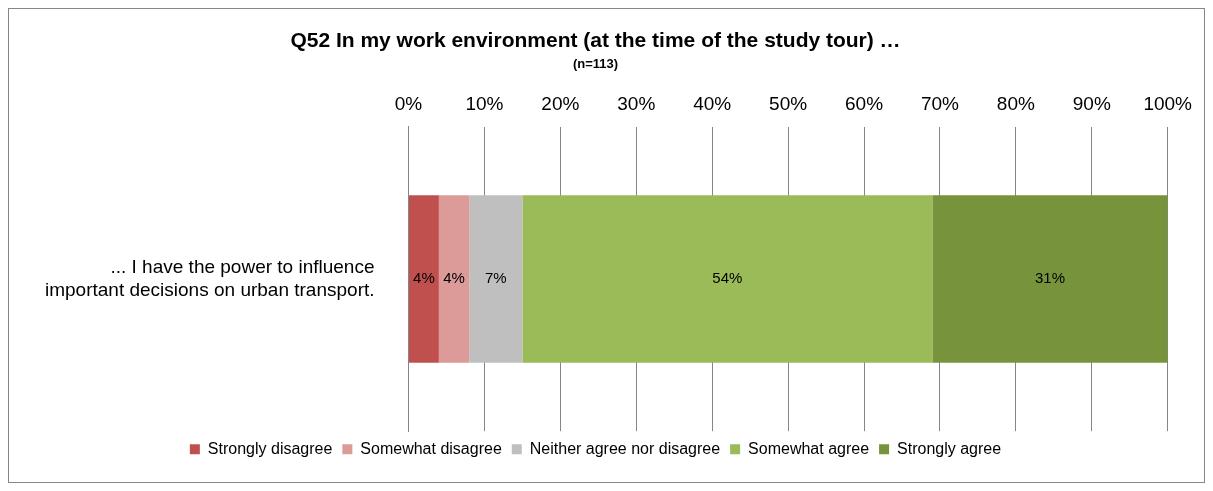  Describe the element at coordinates (1091, 104) in the screenshot. I see `x-tick-label: 90%` at that location.